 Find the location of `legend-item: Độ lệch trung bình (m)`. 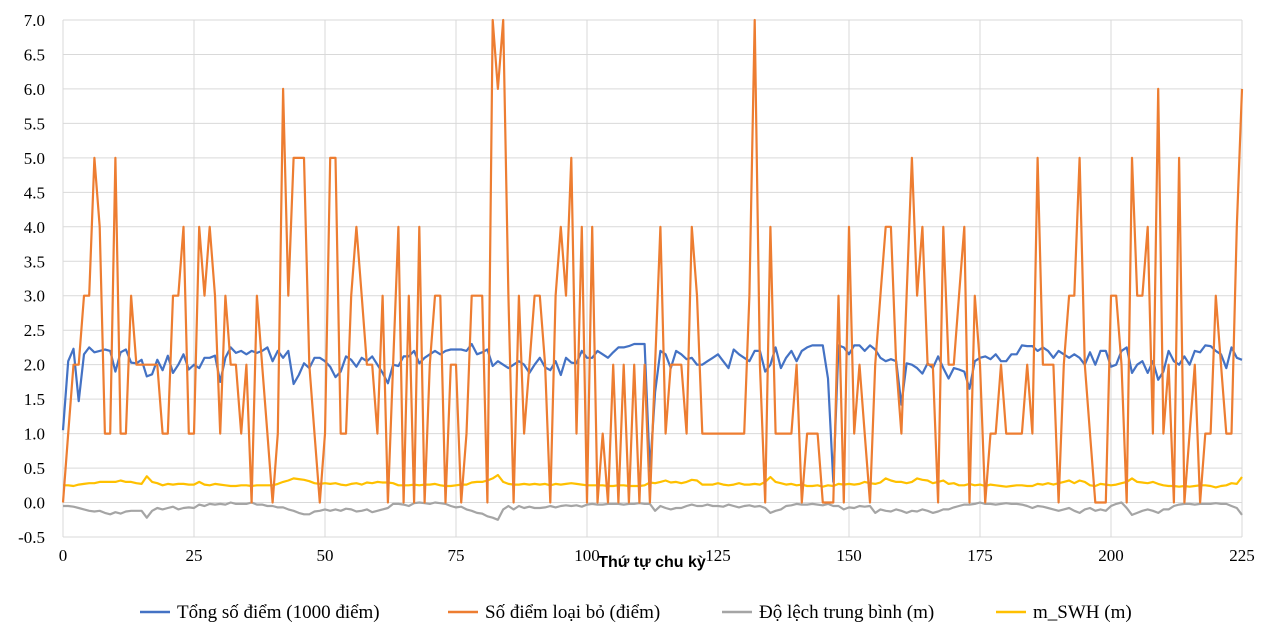

legend-item: Độ lệch trung bình (m) is located at coordinates (828, 612).